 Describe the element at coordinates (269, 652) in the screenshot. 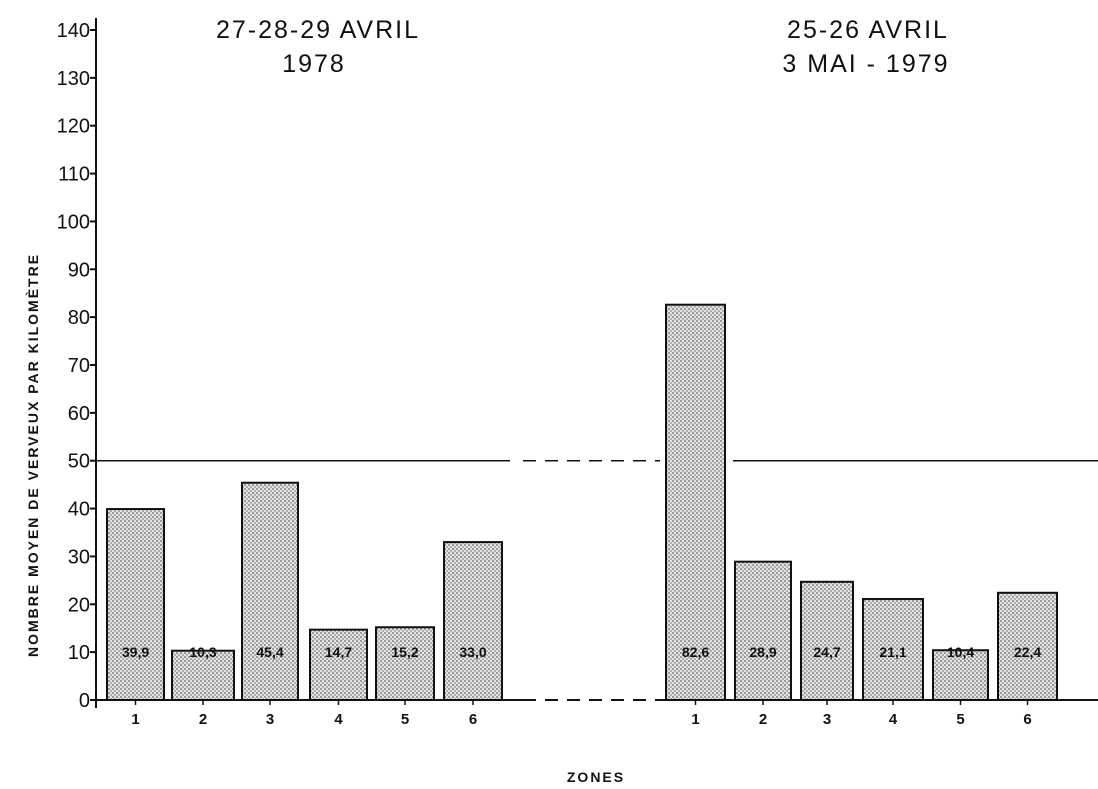

I see `bar-value-label: 45,4` at that location.